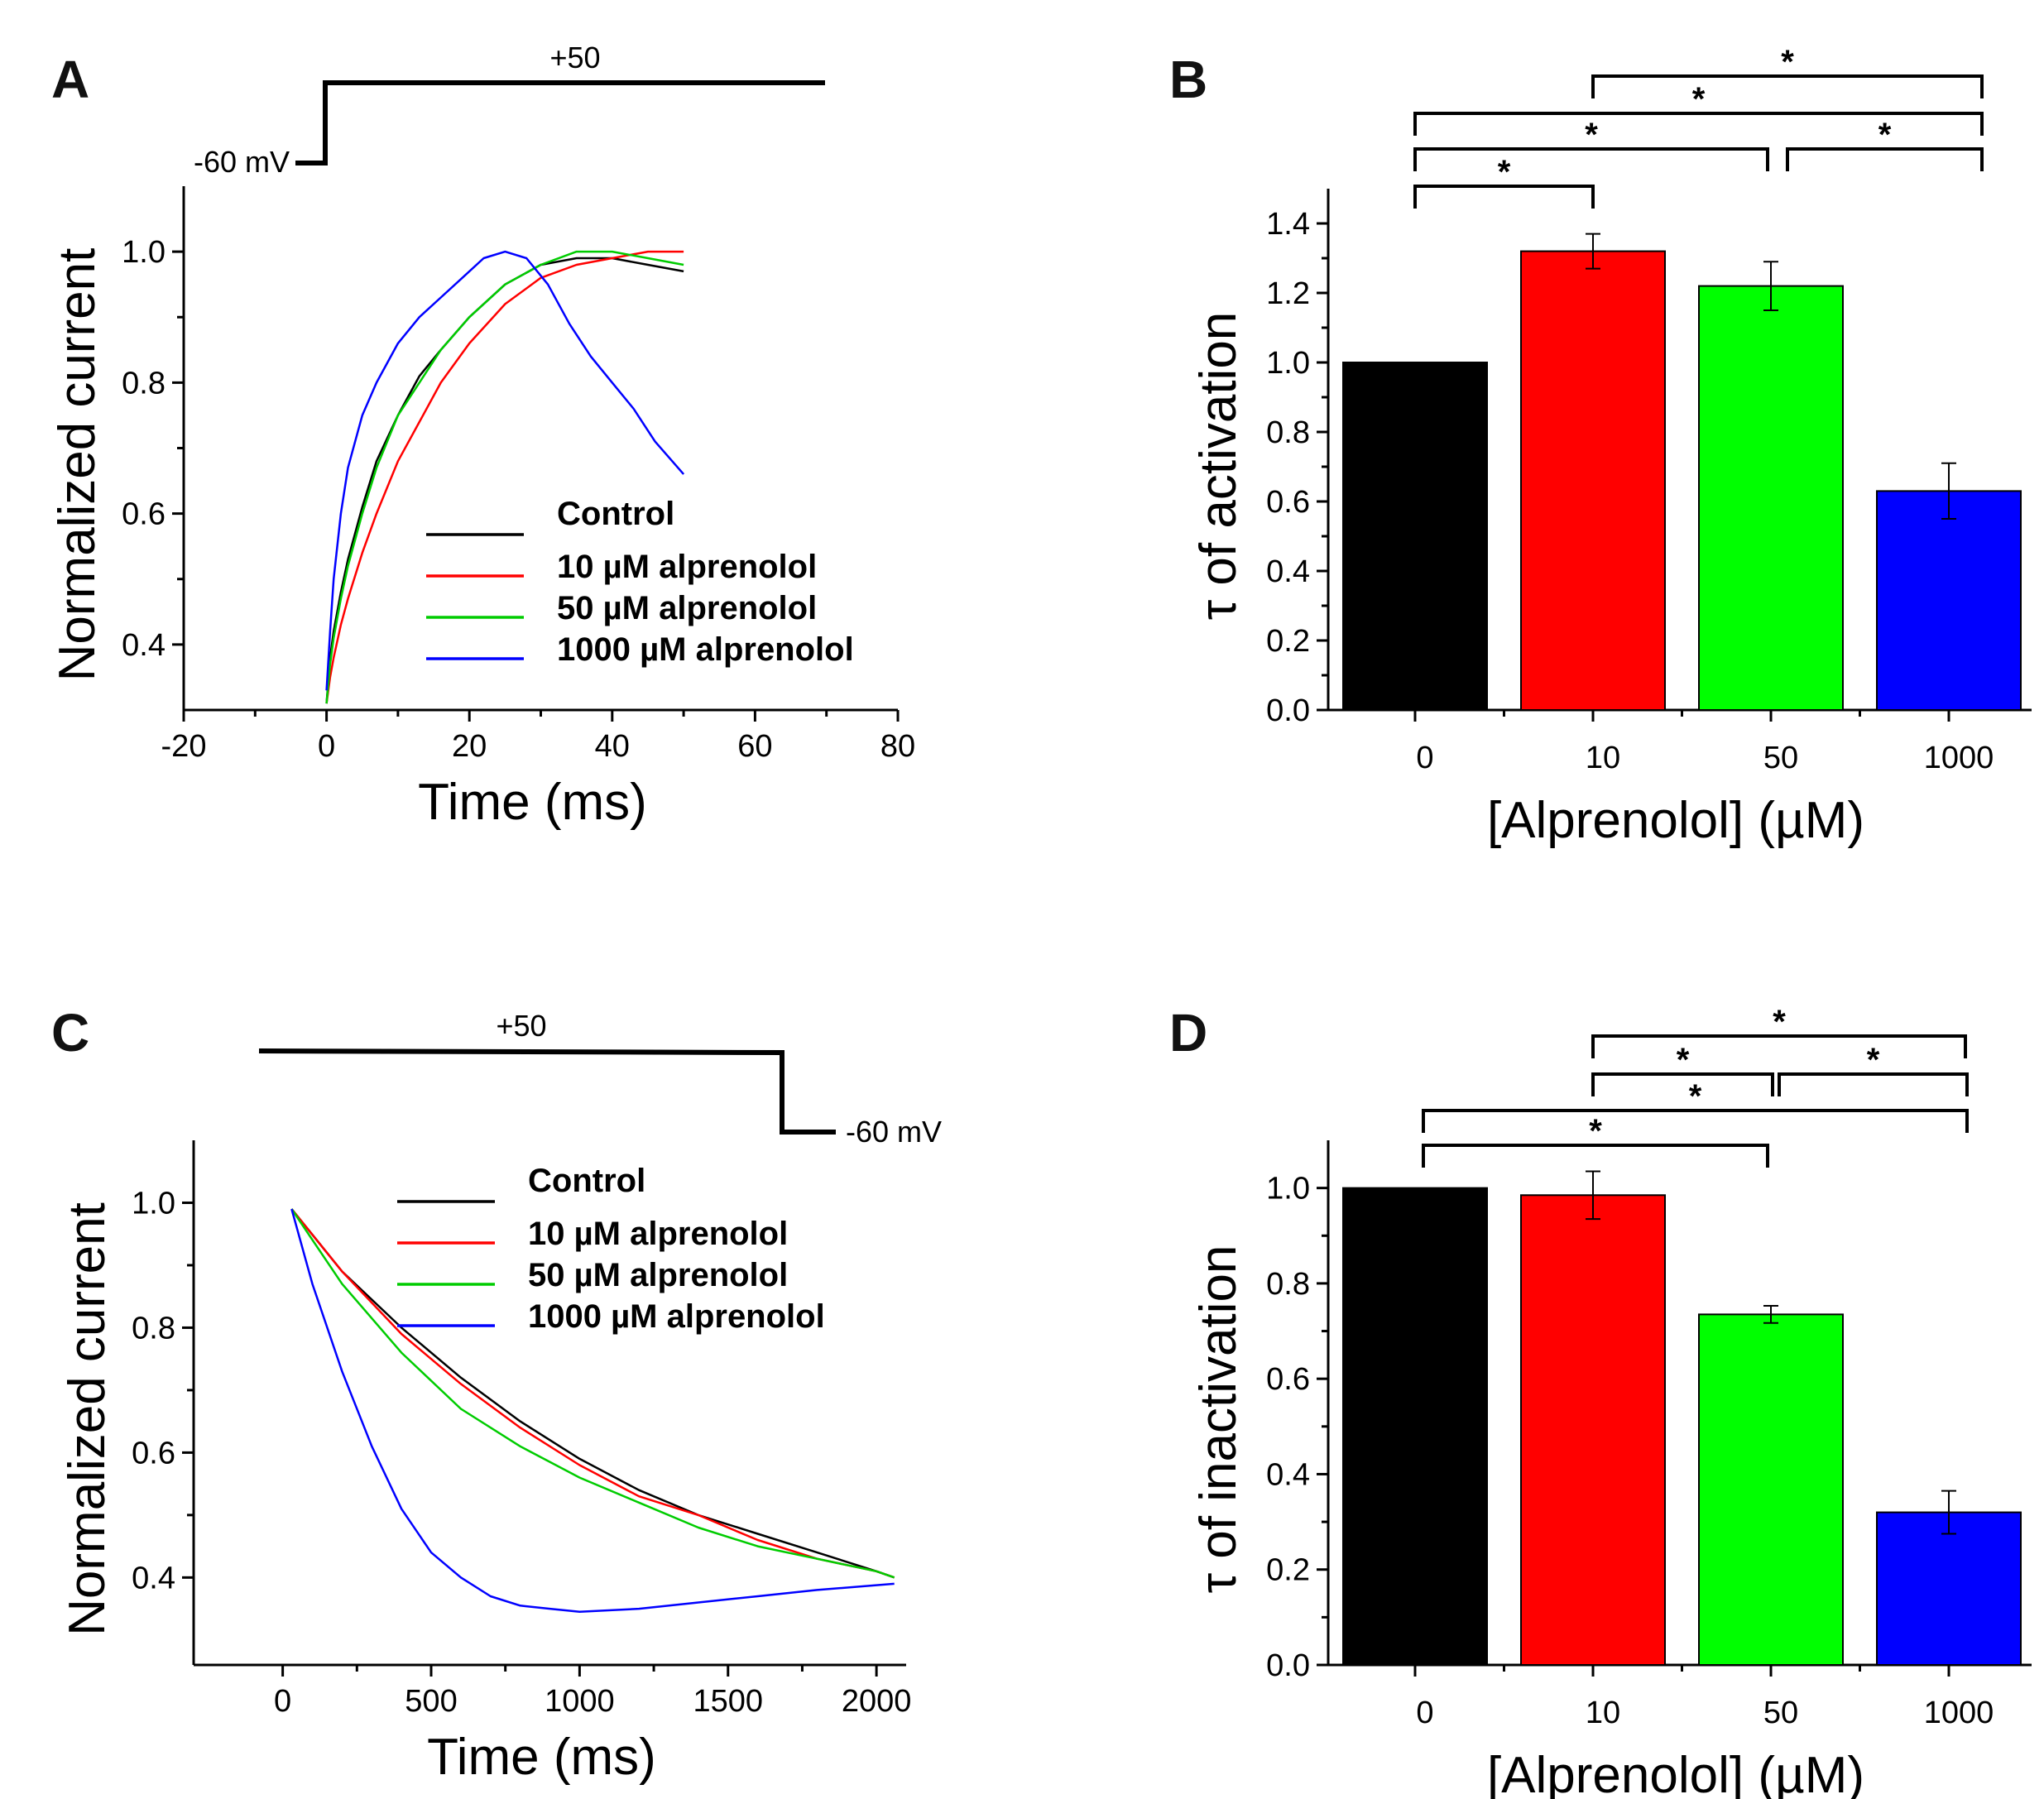 The width and height of the screenshot is (2044, 1799). I want to click on A-x-tick-label: 80, so click(898, 746).